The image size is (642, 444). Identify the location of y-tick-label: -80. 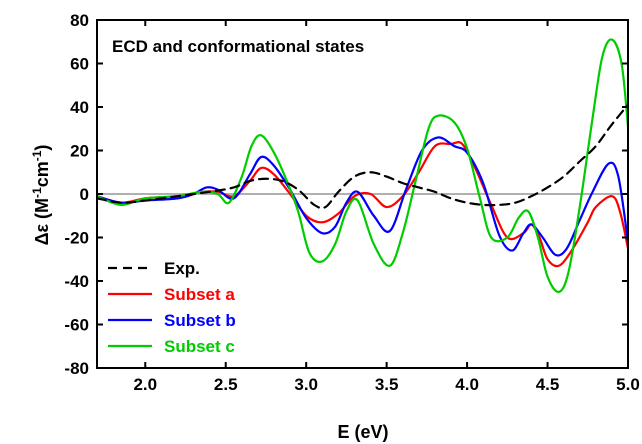
(76, 368).